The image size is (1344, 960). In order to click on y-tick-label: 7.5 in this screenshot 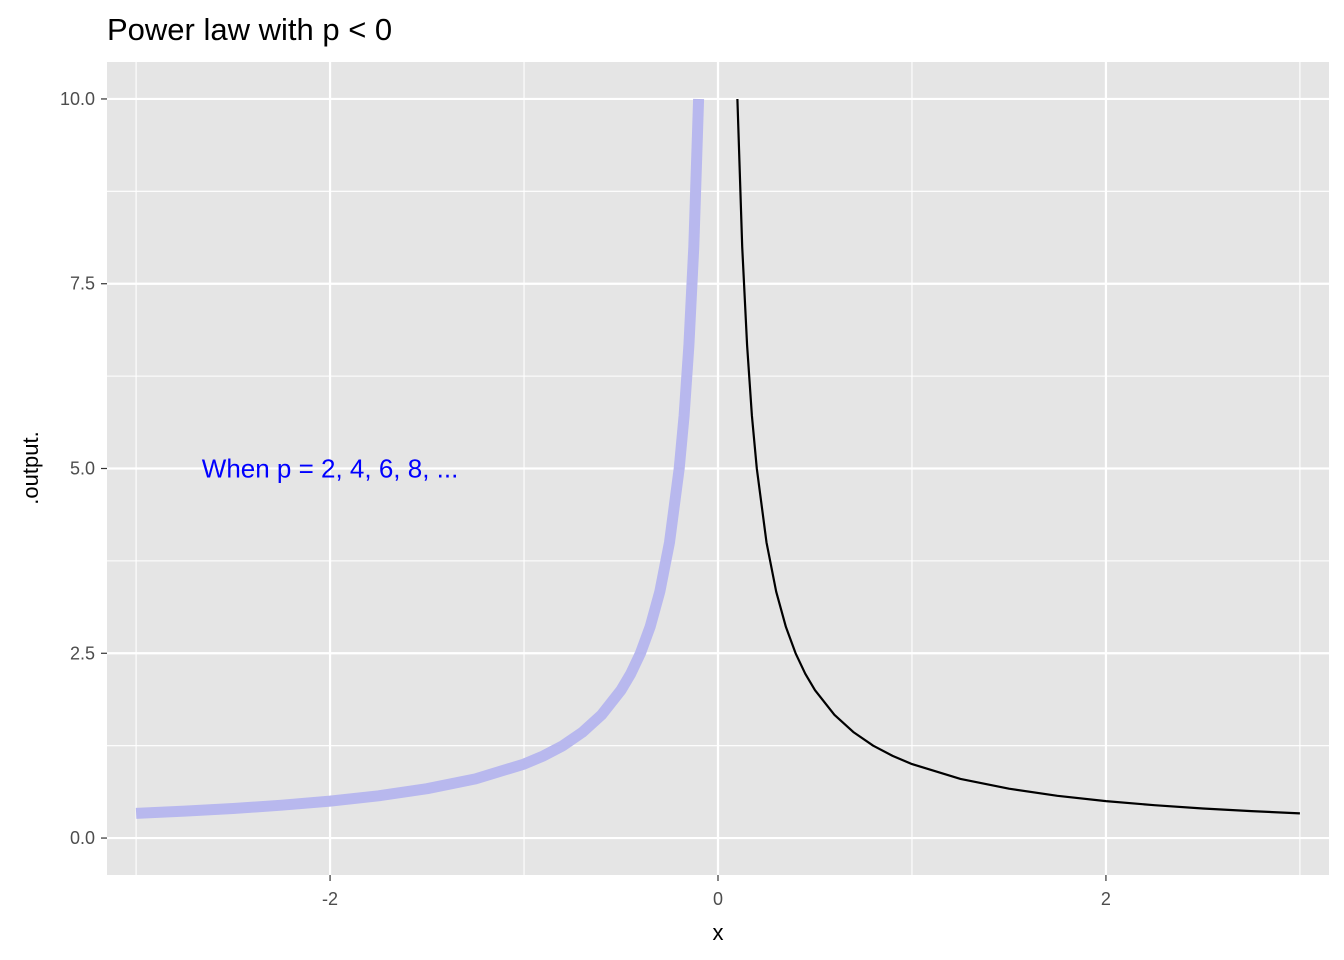, I will do `click(82, 284)`.